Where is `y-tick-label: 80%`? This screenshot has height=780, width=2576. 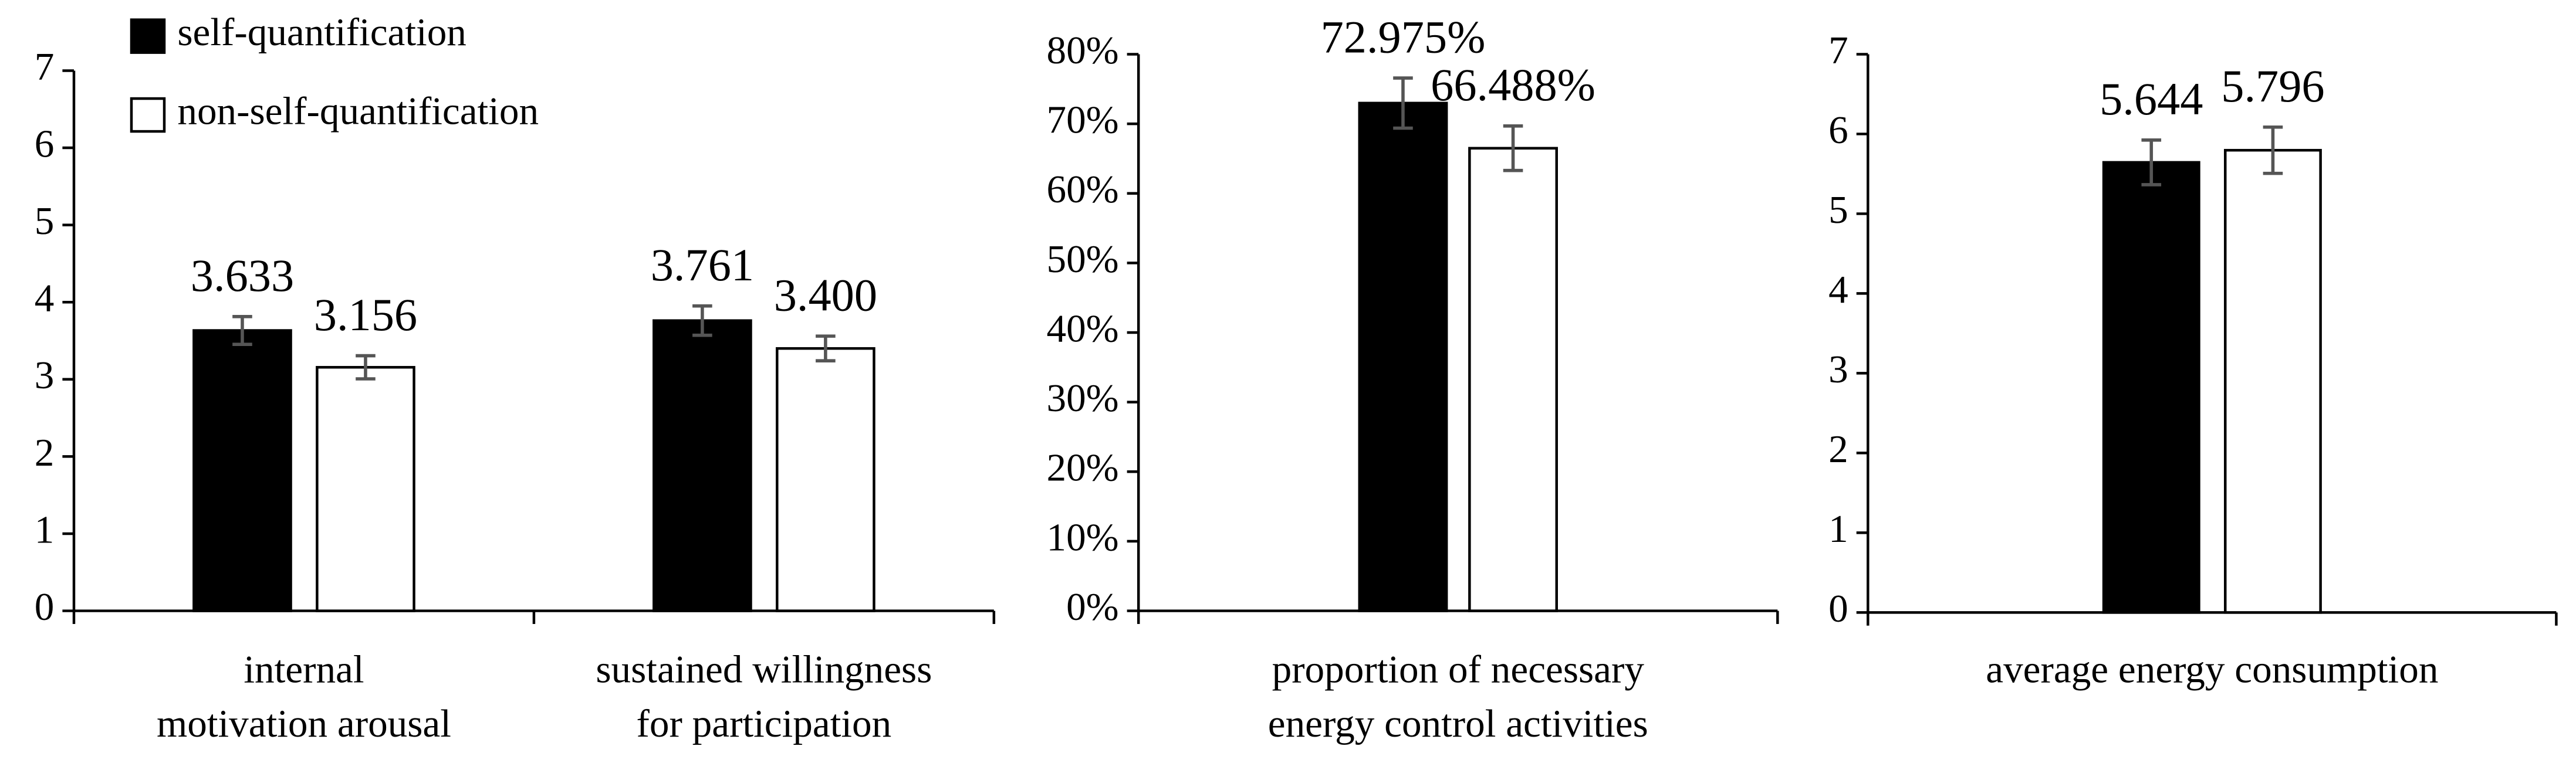 y-tick-label: 80% is located at coordinates (1082, 50).